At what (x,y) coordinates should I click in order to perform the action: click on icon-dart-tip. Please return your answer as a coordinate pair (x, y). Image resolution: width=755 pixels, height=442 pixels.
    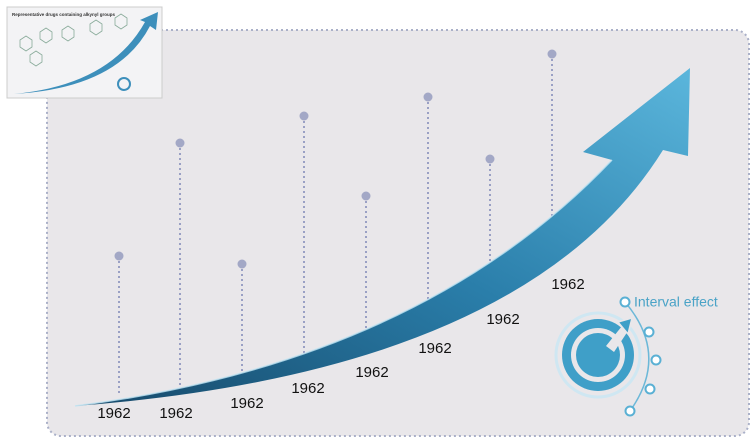
    Looking at the image, I should click on (625, 326).